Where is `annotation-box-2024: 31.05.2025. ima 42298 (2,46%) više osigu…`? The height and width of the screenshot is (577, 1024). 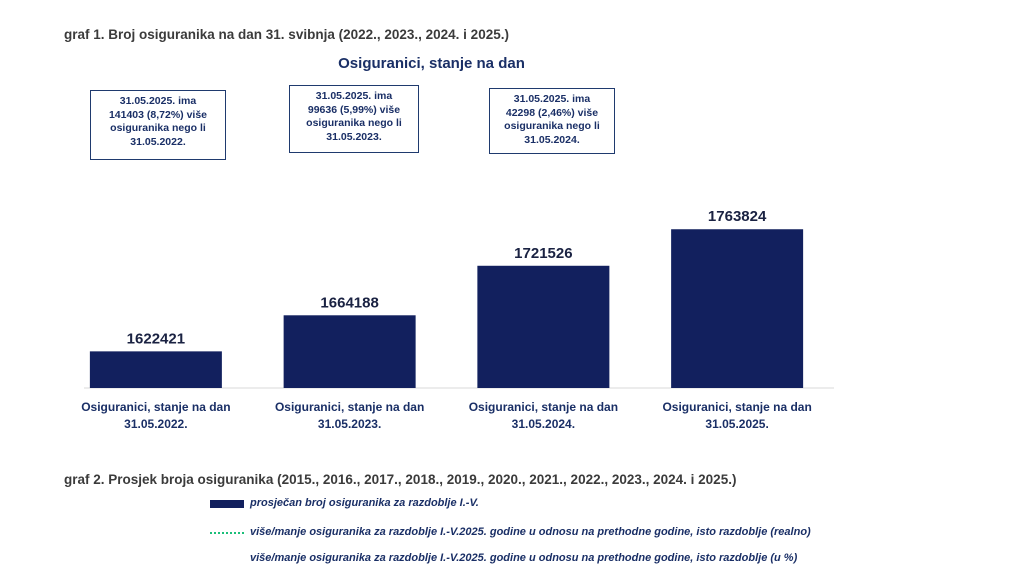
annotation-box-2024: 31.05.2025. ima 42298 (2,46%) više osigu… is located at coordinates (552, 121).